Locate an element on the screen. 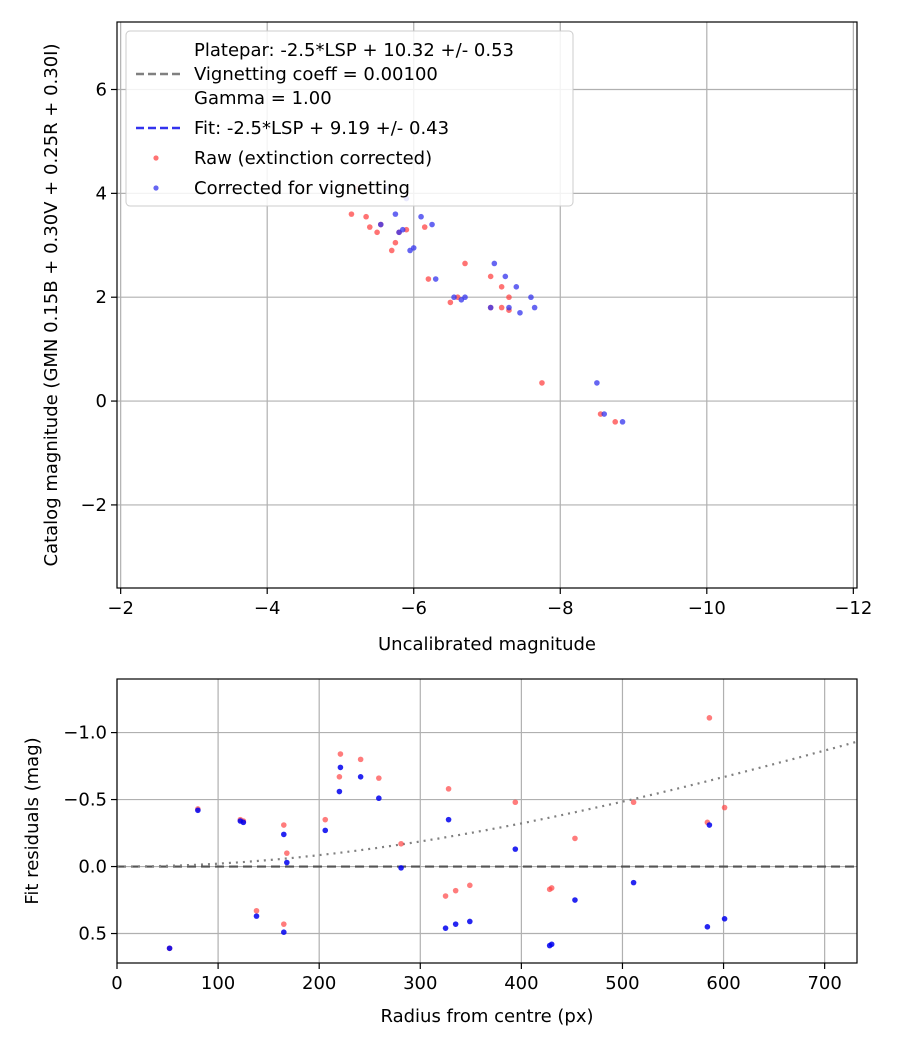 This screenshot has height=1054, width=900. legend-box is located at coordinates (349, 118).